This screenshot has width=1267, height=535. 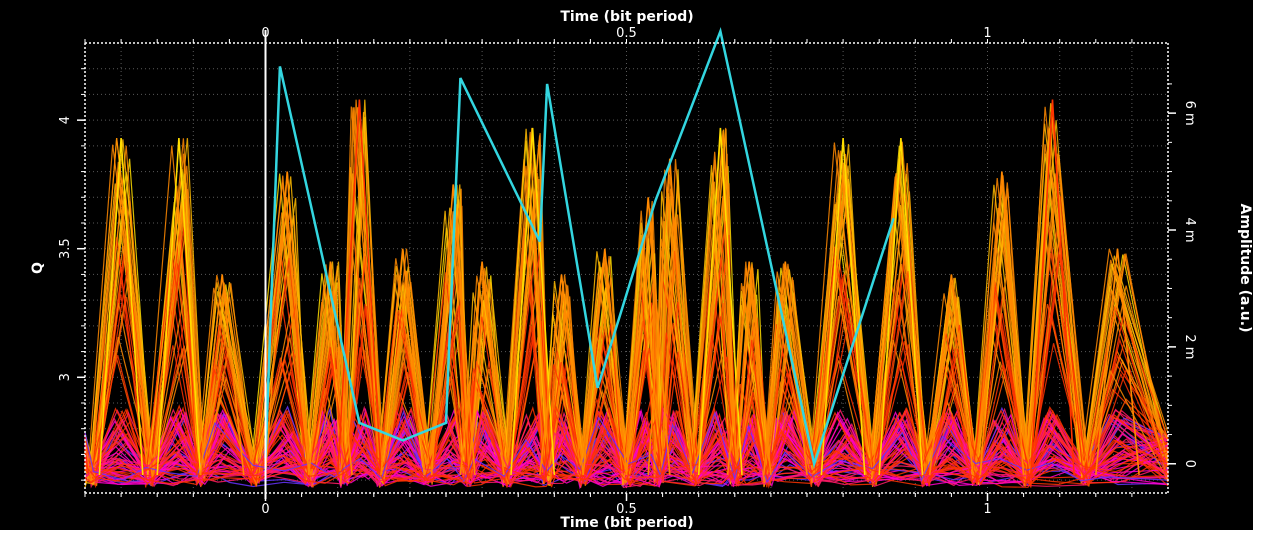 What do you see at coordinates (65, 120) in the screenshot?
I see `y-left-tick-label: 4` at bounding box center [65, 120].